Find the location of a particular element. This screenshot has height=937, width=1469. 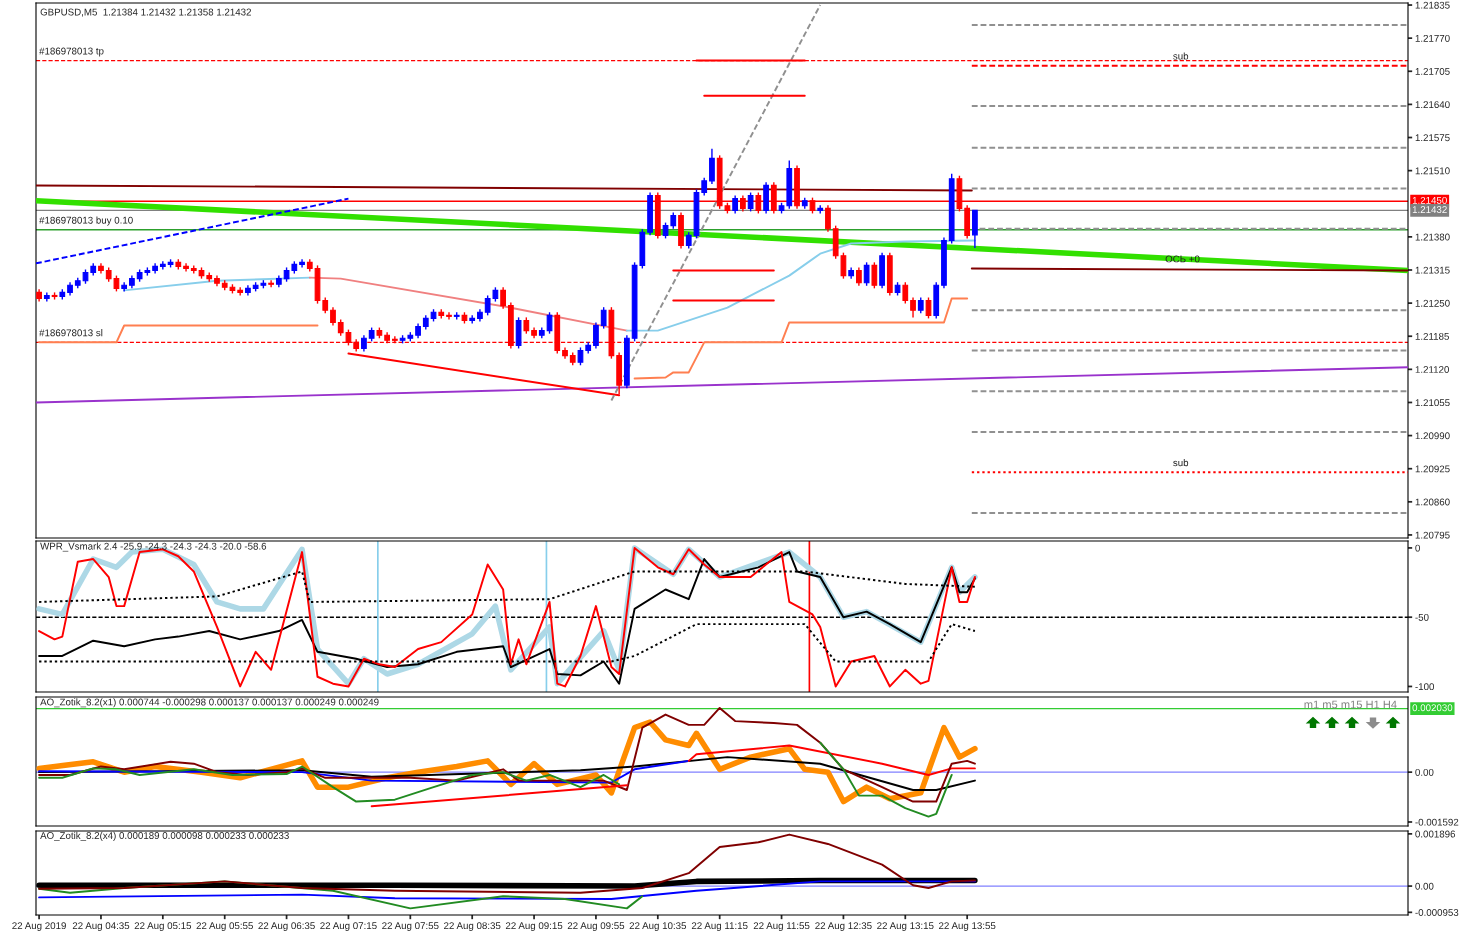

y-tick-label: 1.21835 is located at coordinates (1432, 5).